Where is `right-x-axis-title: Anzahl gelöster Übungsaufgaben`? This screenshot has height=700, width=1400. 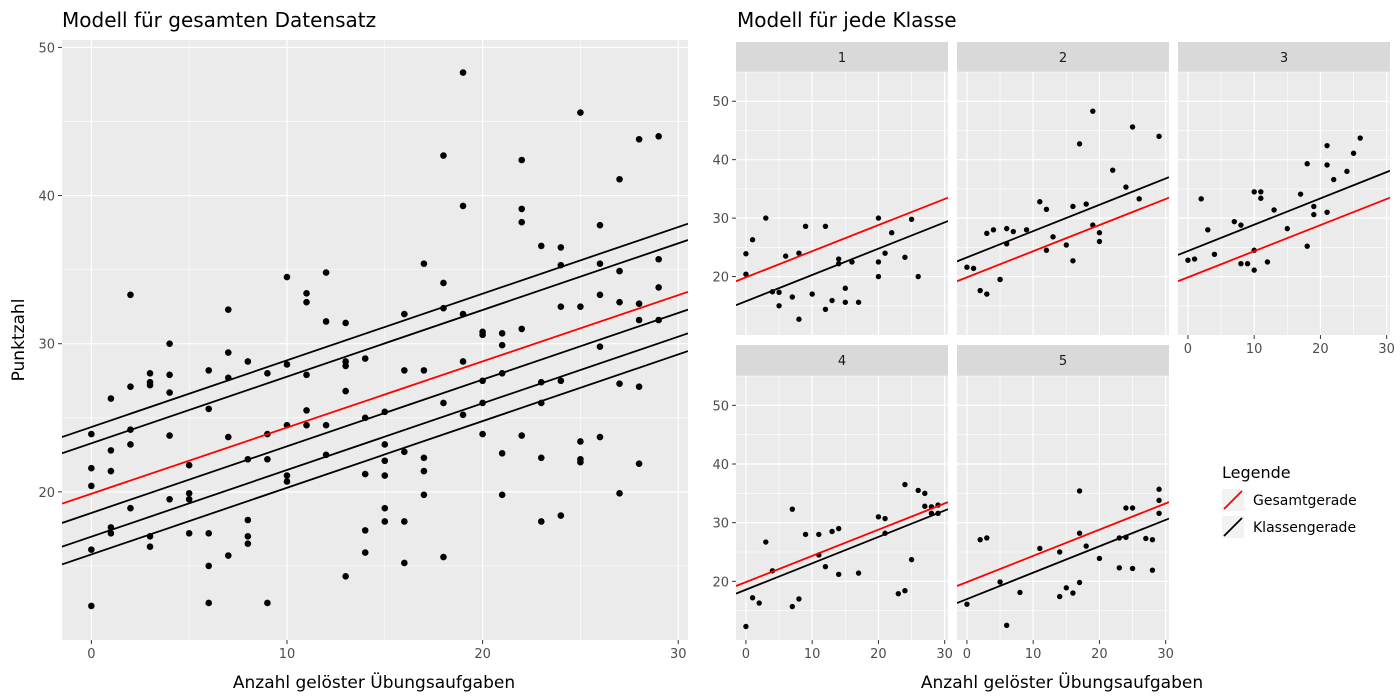 right-x-axis-title: Anzahl gelöster Übungsaufgaben is located at coordinates (1062, 682).